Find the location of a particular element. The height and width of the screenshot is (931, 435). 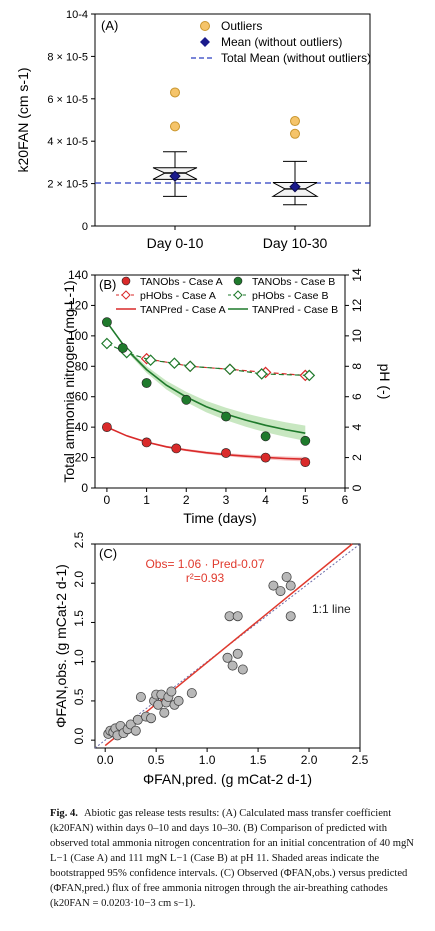

ph-line is located at coordinates (226, 367).